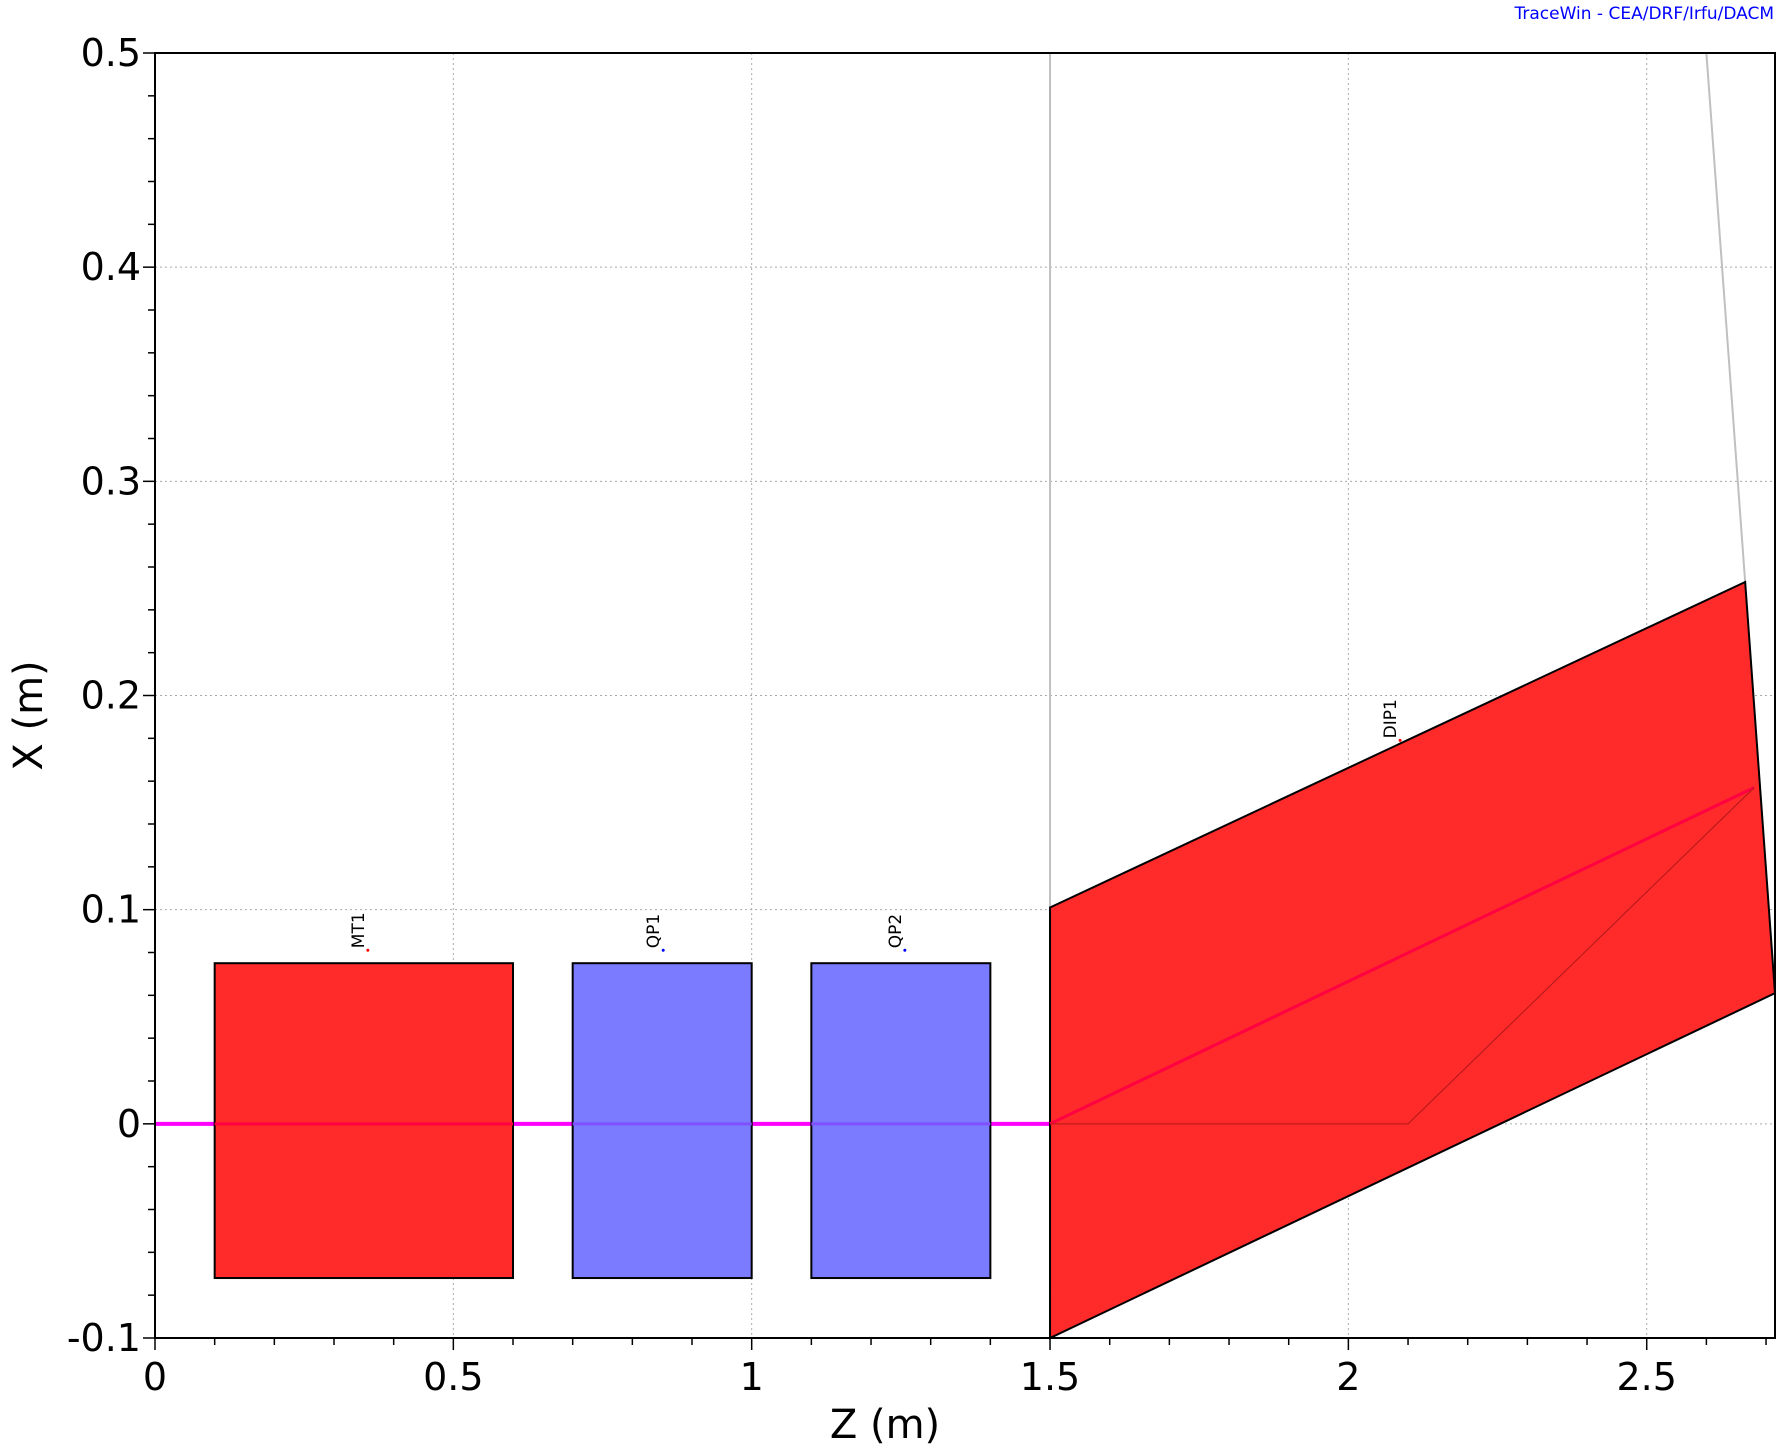 This screenshot has width=1782, height=1450. What do you see at coordinates (129, 1124) in the screenshot?
I see `y-tick-label: 0` at bounding box center [129, 1124].